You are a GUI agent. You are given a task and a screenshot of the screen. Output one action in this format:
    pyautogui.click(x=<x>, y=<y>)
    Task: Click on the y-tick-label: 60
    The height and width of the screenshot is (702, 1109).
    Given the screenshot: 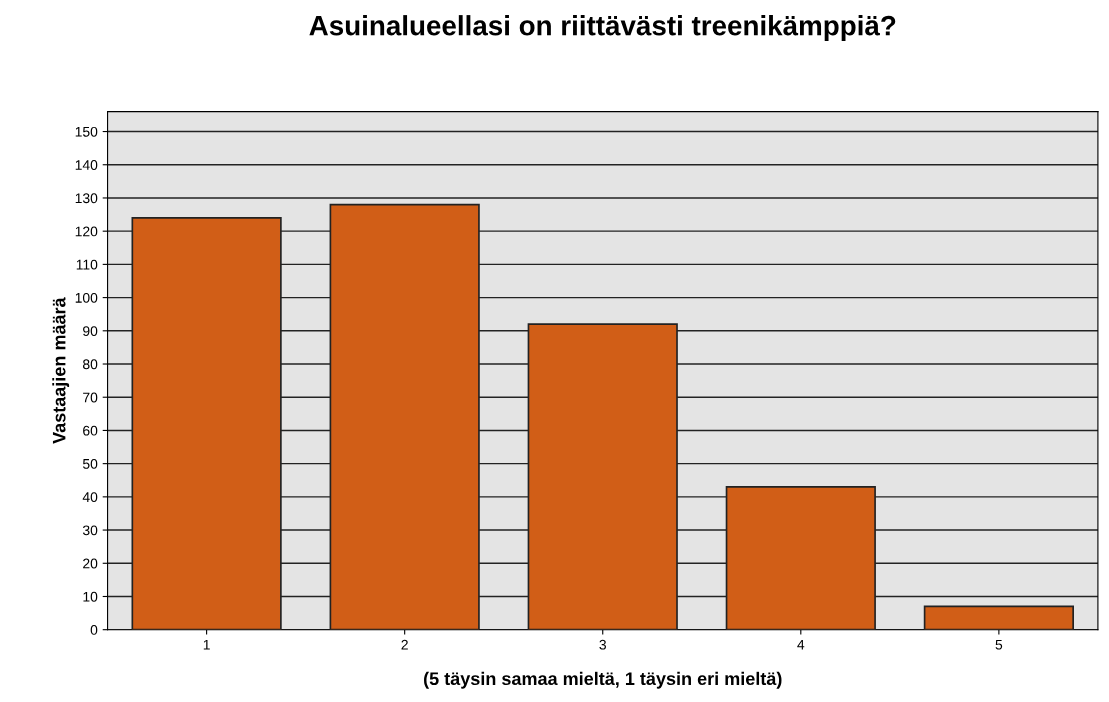 What is the action you would take?
    pyautogui.click(x=90, y=430)
    